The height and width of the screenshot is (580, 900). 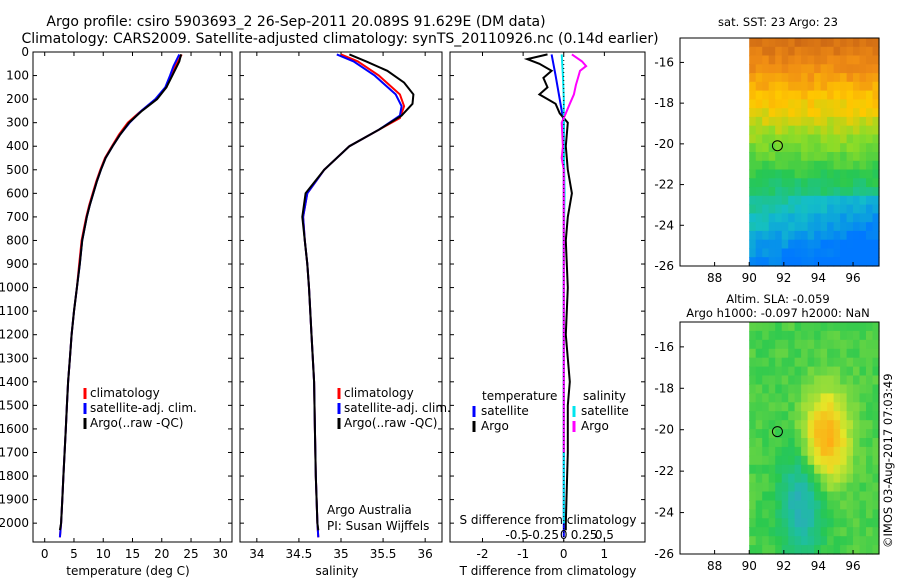 I want to click on x-tick-label: 94, so click(x=818, y=566).